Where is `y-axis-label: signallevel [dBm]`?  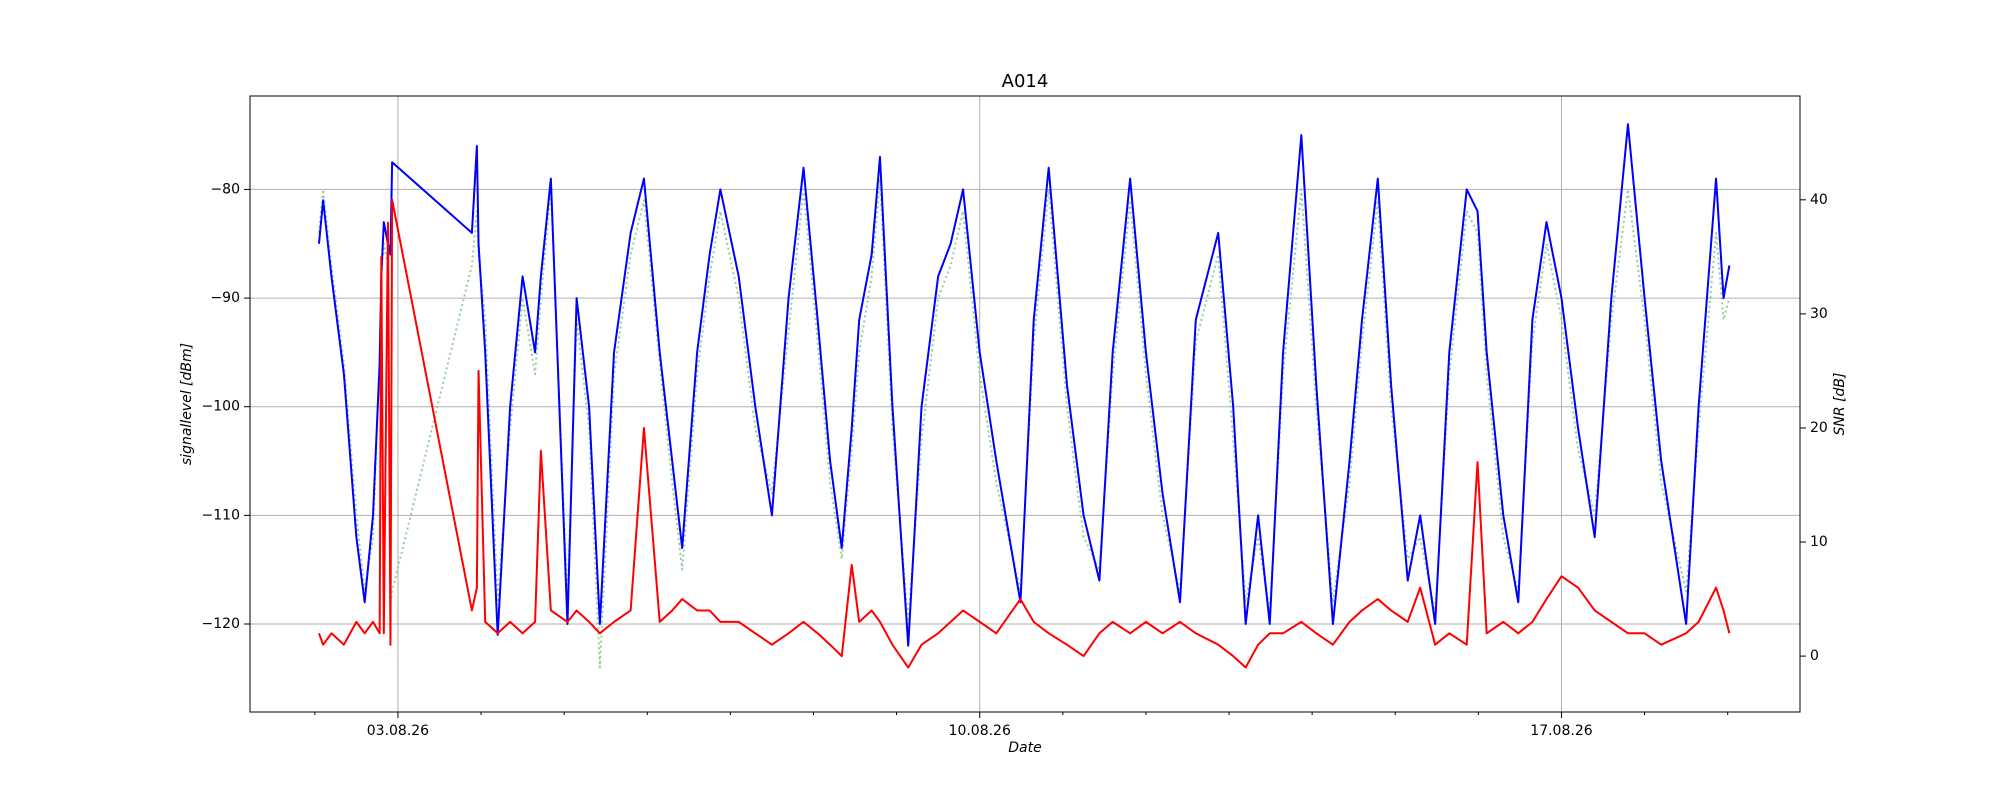 y-axis-label: signallevel [dBm] is located at coordinates (187, 404).